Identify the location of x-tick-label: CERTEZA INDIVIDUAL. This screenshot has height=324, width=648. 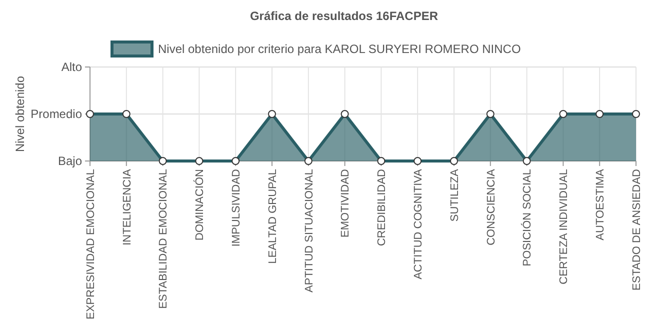
(564, 226).